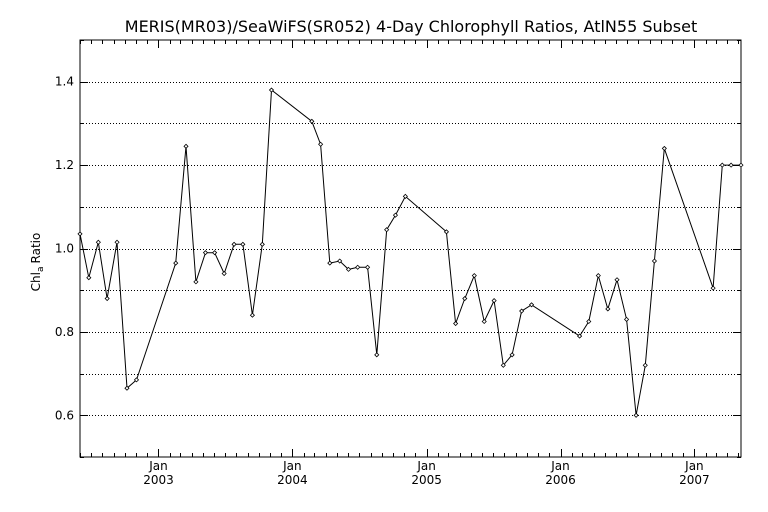 The height and width of the screenshot is (512, 768). I want to click on x-tick-label-year: 2006, so click(560, 480).